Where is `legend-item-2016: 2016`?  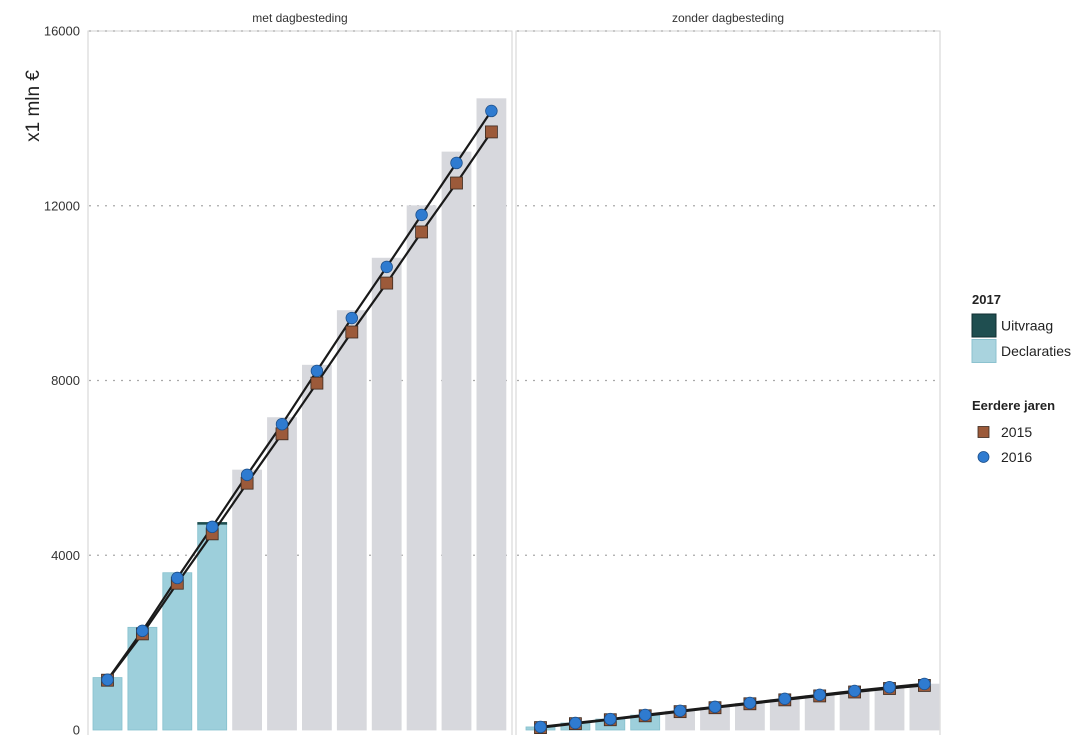 legend-item-2016: 2016 is located at coordinates (1004, 457).